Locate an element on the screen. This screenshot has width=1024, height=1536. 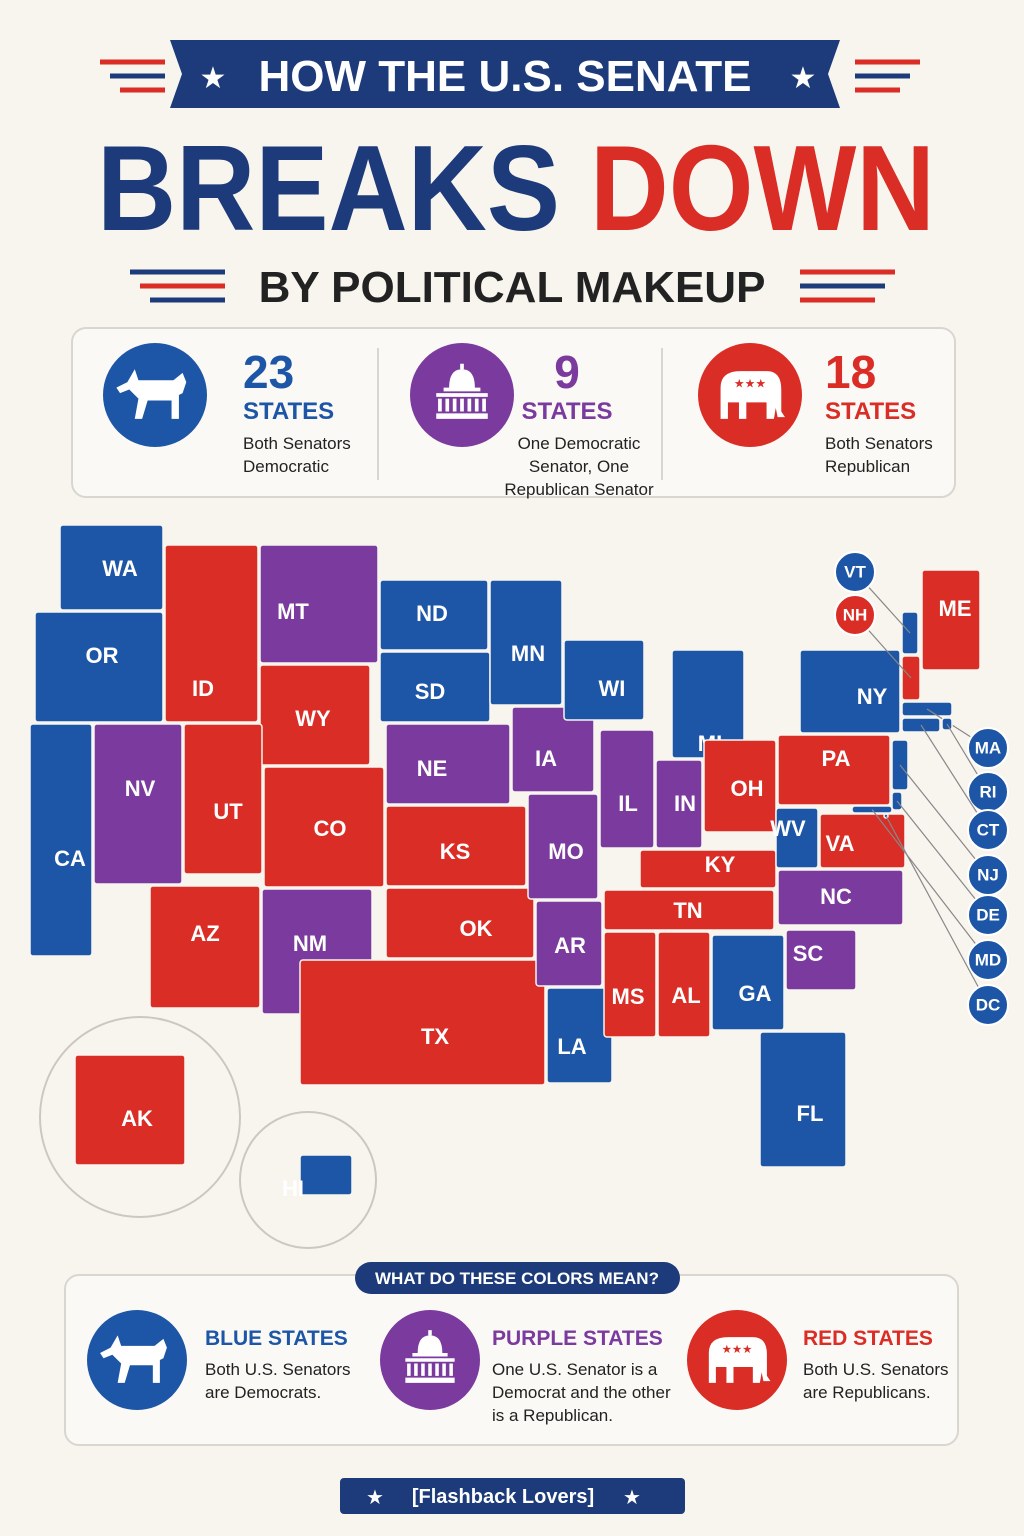
state-label: AK is located at coordinates (137, 1118).